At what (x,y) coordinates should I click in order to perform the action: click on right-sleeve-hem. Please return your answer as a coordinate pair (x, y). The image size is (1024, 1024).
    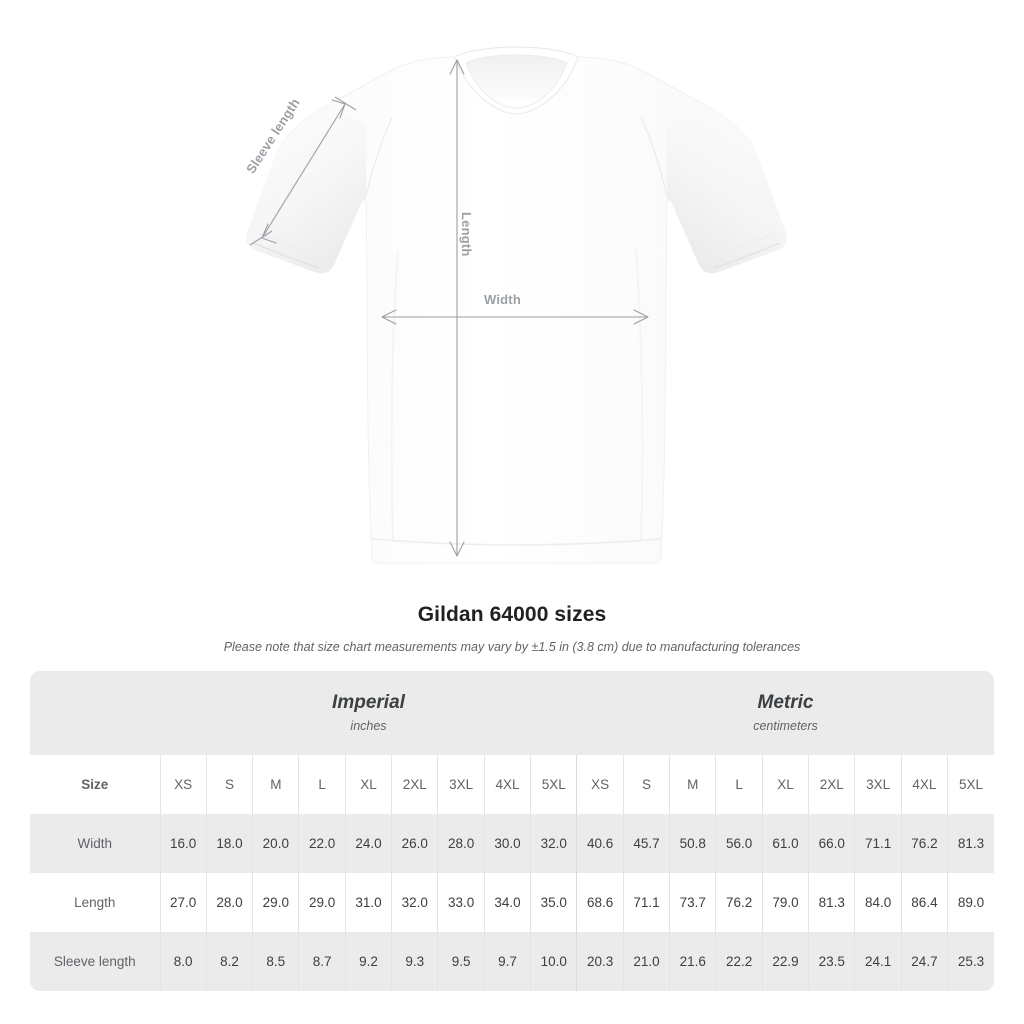
    Looking at the image, I should click on (747, 255).